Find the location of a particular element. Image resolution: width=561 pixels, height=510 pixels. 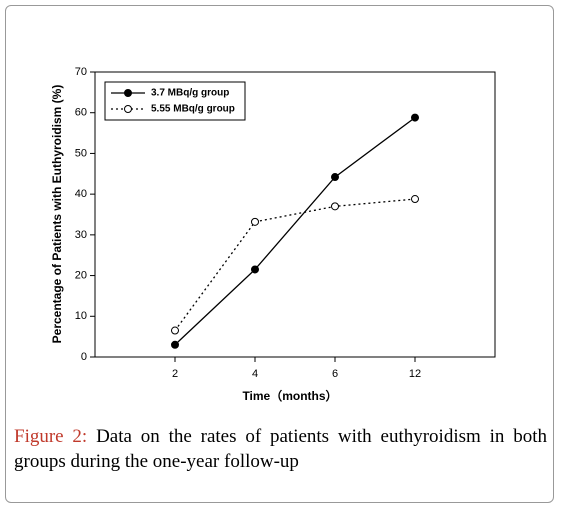

series-line is located at coordinates (295, 264).